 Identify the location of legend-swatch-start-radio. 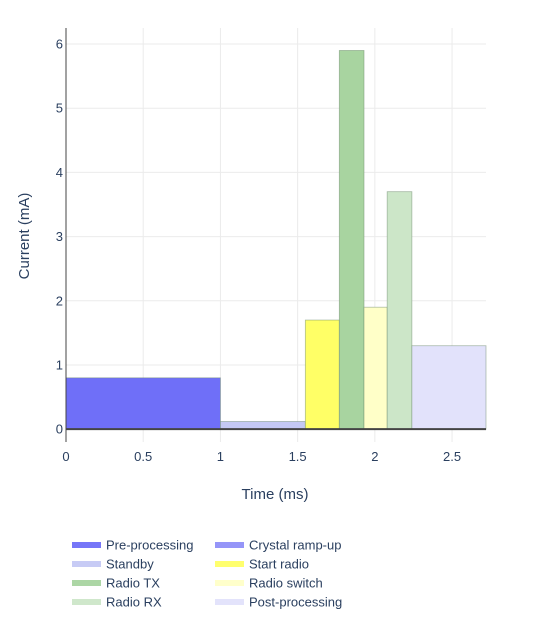
(229, 564).